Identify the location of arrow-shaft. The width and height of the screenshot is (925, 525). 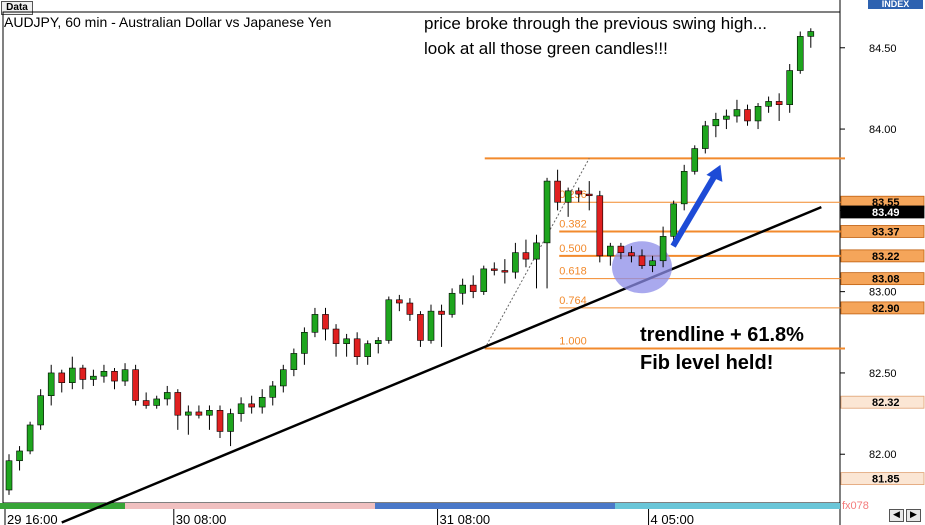
(694, 209).